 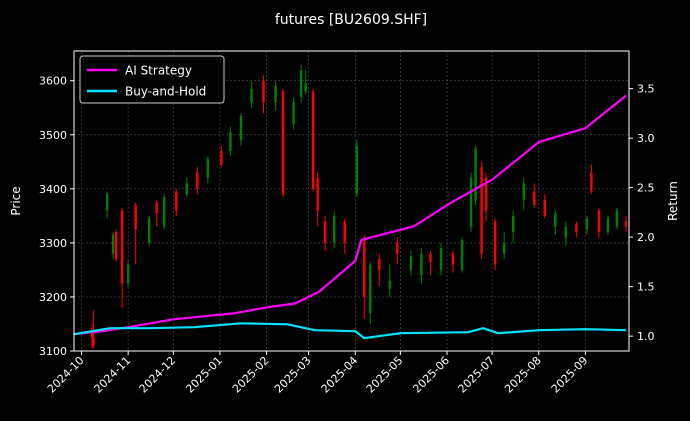 I want to click on left-y-axis: 3100 3200 3300 3400 3500 3600, so click(x=56, y=216).